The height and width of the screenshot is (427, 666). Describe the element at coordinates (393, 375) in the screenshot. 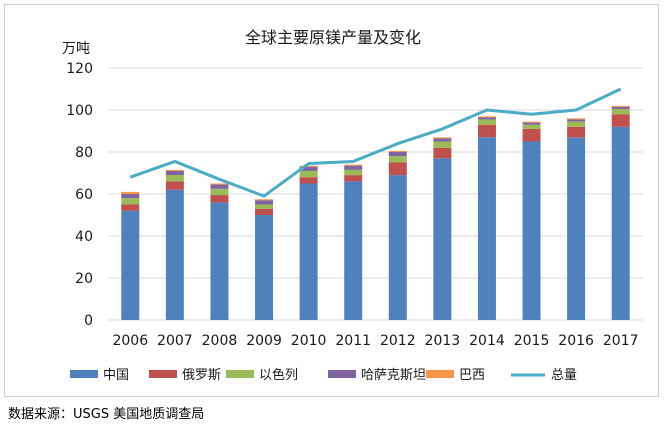

I see `legend-label: 哈萨克斯坦` at that location.